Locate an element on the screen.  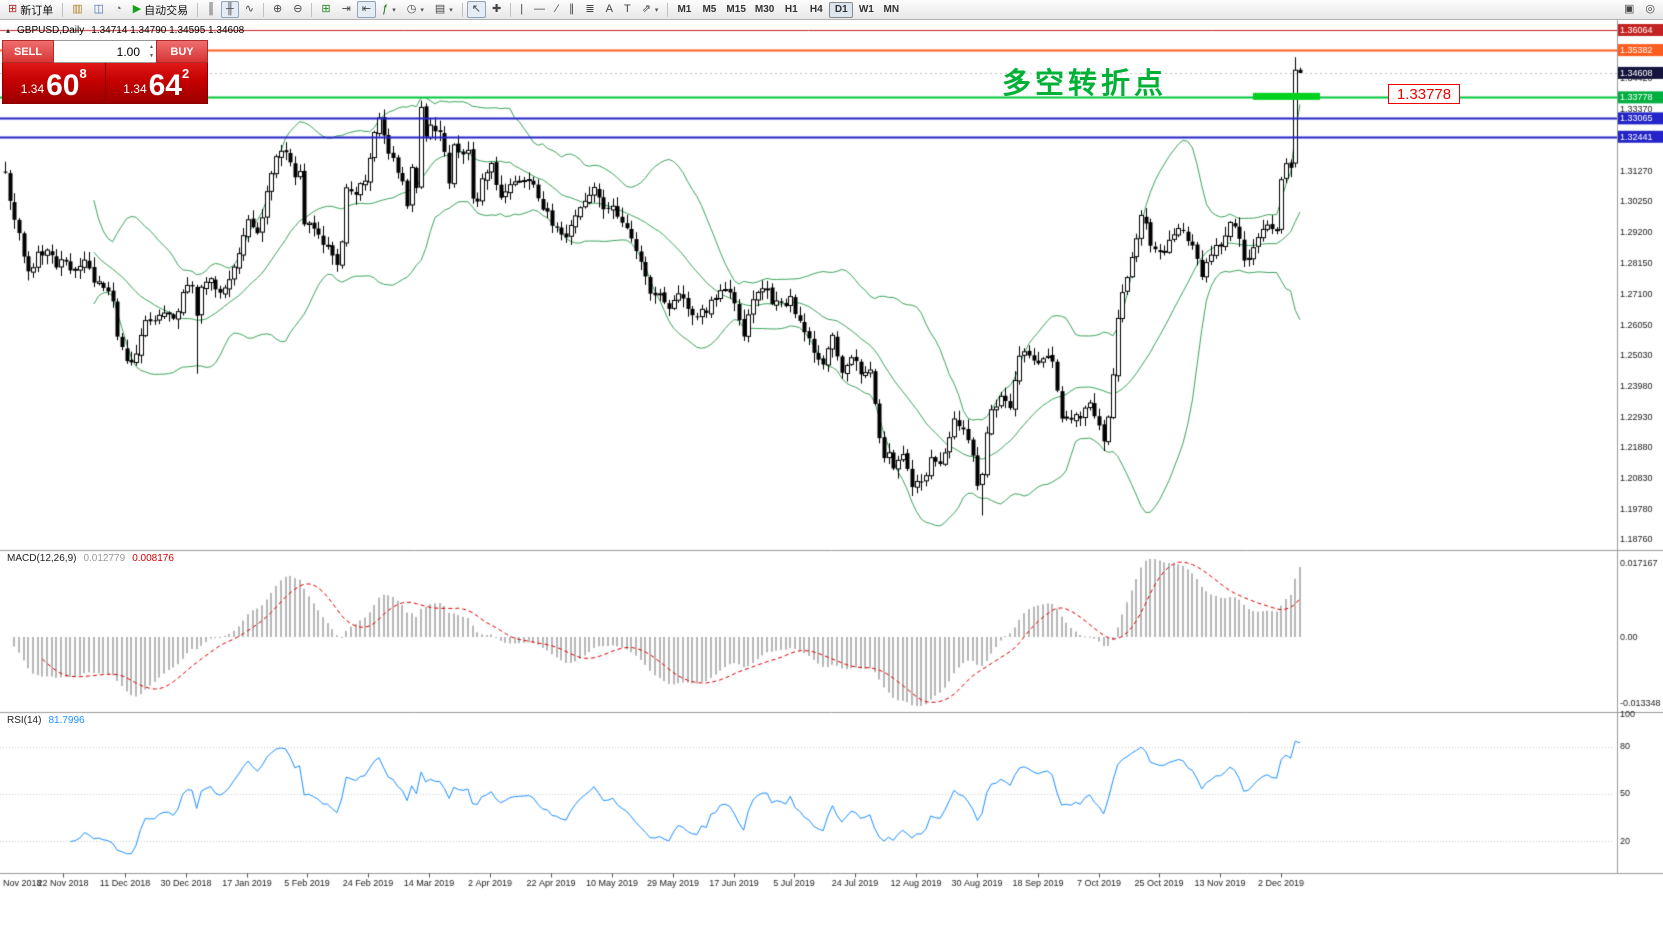
zoom-in-button: ⊕ is located at coordinates (277, 9).